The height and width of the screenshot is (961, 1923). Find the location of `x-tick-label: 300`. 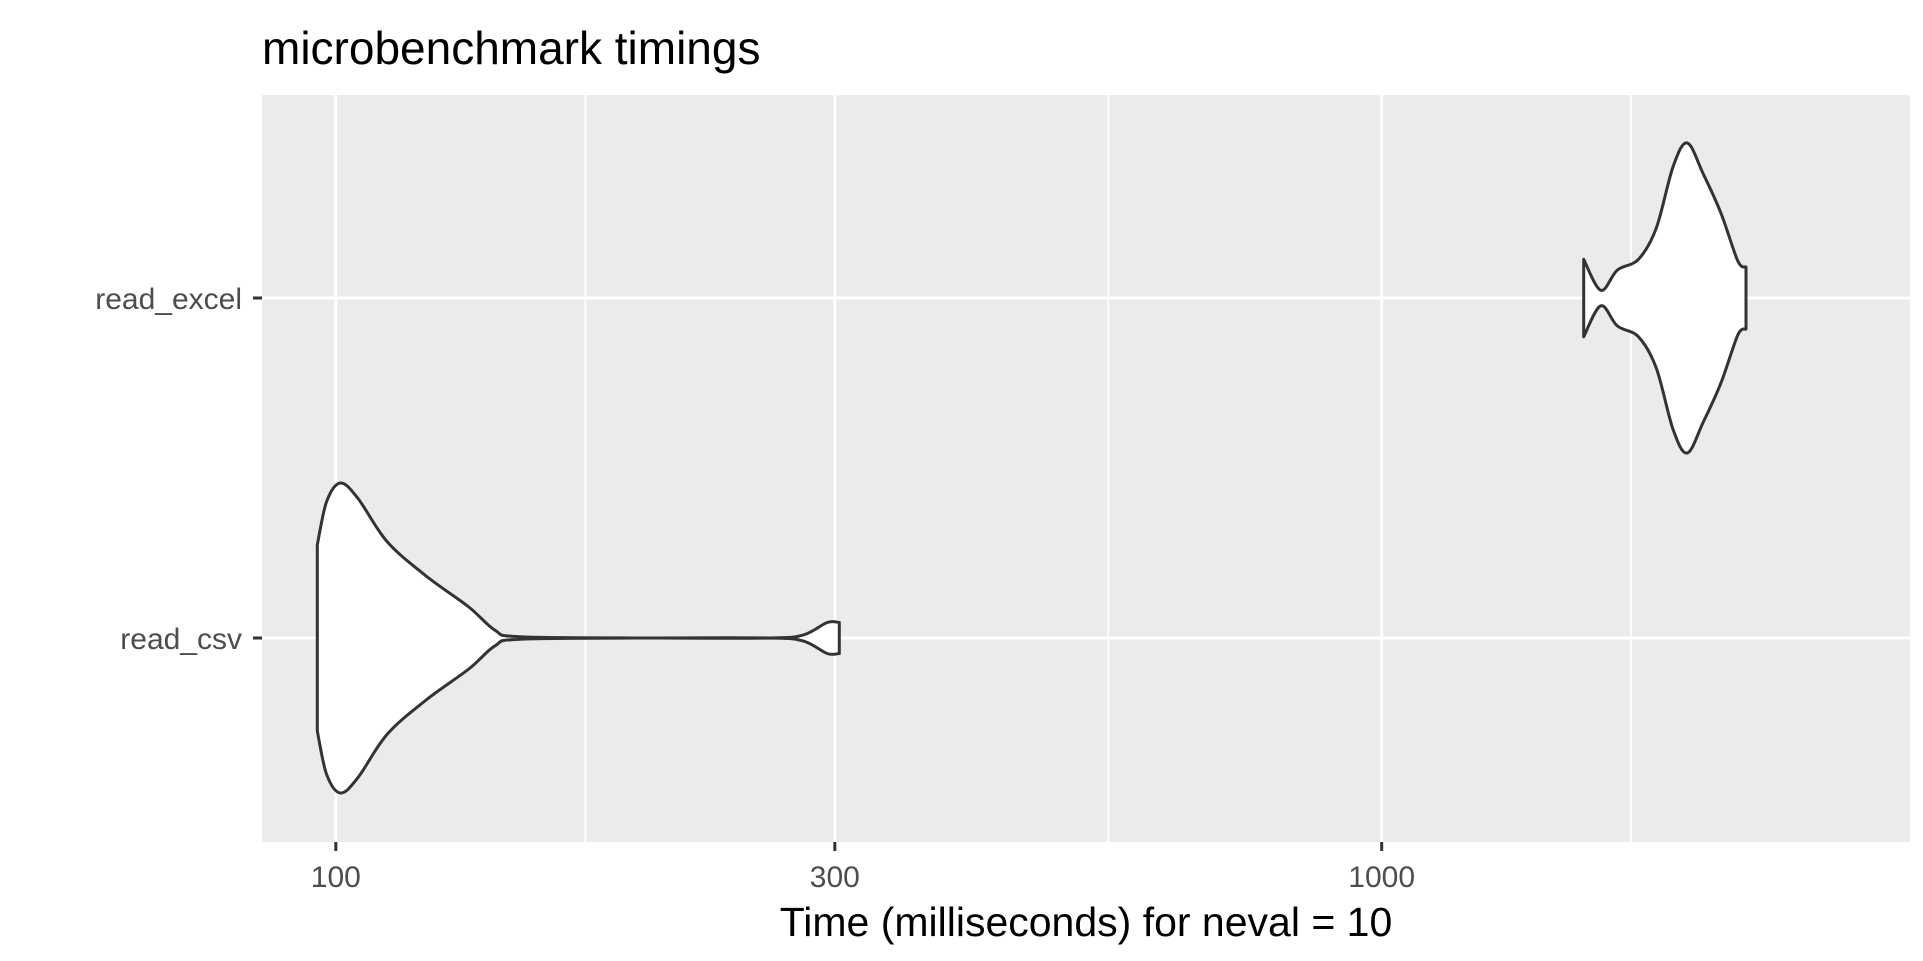

x-tick-label: 300 is located at coordinates (835, 877).